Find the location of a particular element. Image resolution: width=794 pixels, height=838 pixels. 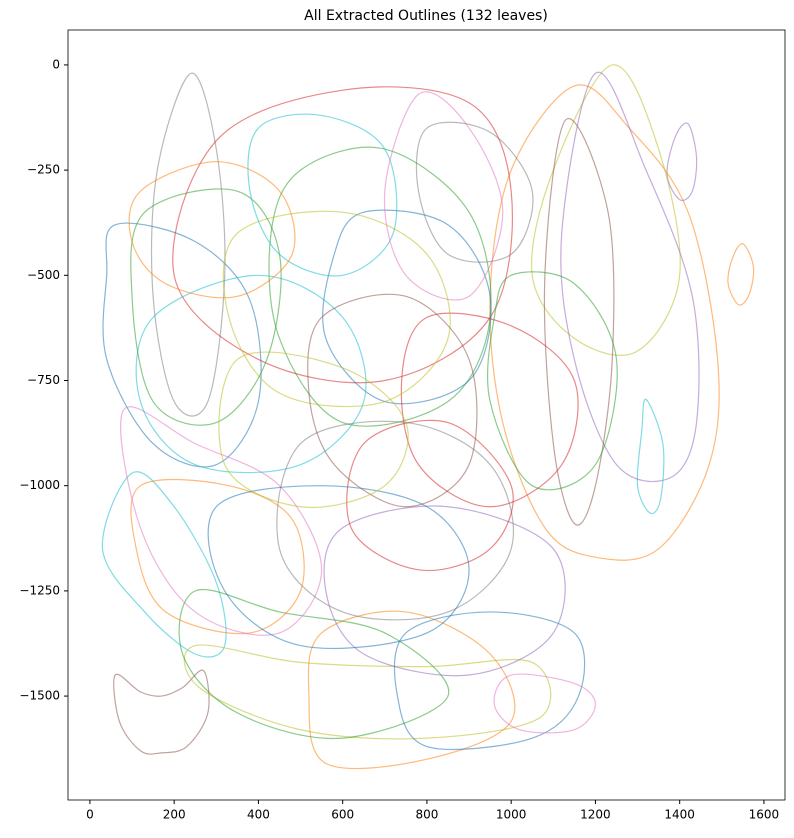

y-tick-label: −1500 is located at coordinates (39, 696).